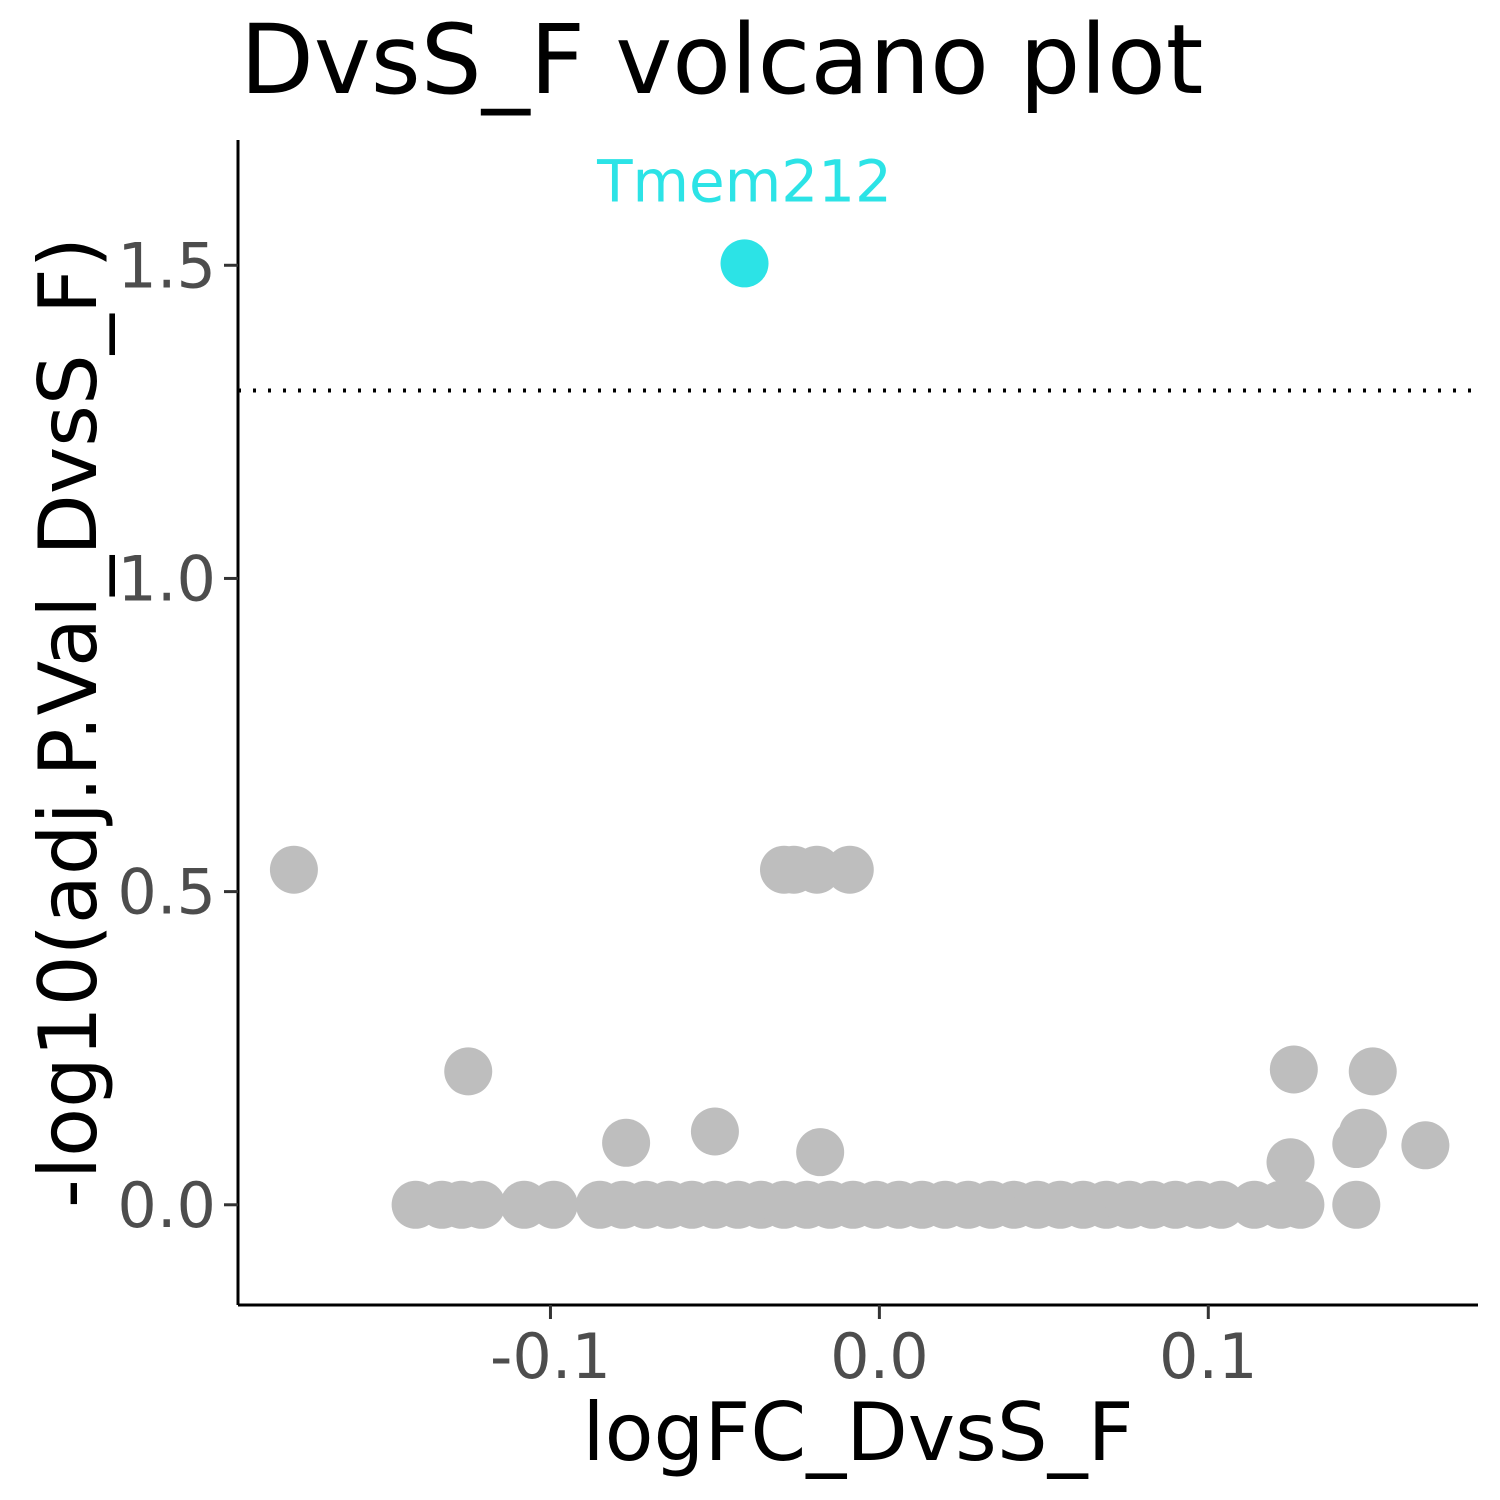 This screenshot has height=1500, width=1500. I want to click on y-tick-label: 0.5, so click(166, 892).